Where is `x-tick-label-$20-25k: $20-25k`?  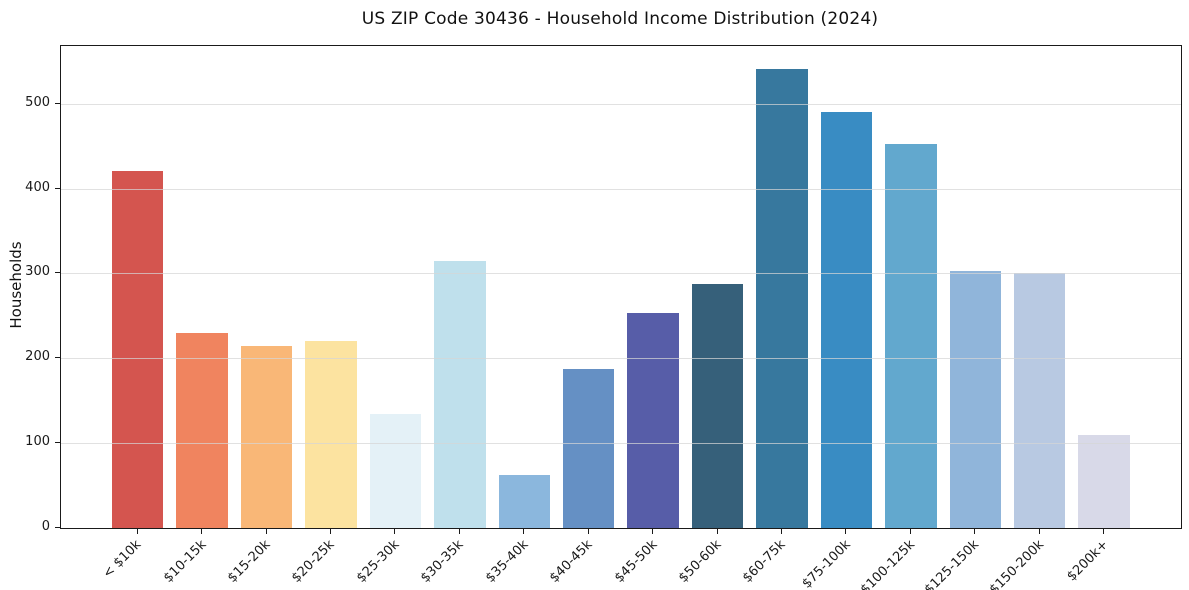 x-tick-label-$20-25k: $20-25k is located at coordinates (313, 561).